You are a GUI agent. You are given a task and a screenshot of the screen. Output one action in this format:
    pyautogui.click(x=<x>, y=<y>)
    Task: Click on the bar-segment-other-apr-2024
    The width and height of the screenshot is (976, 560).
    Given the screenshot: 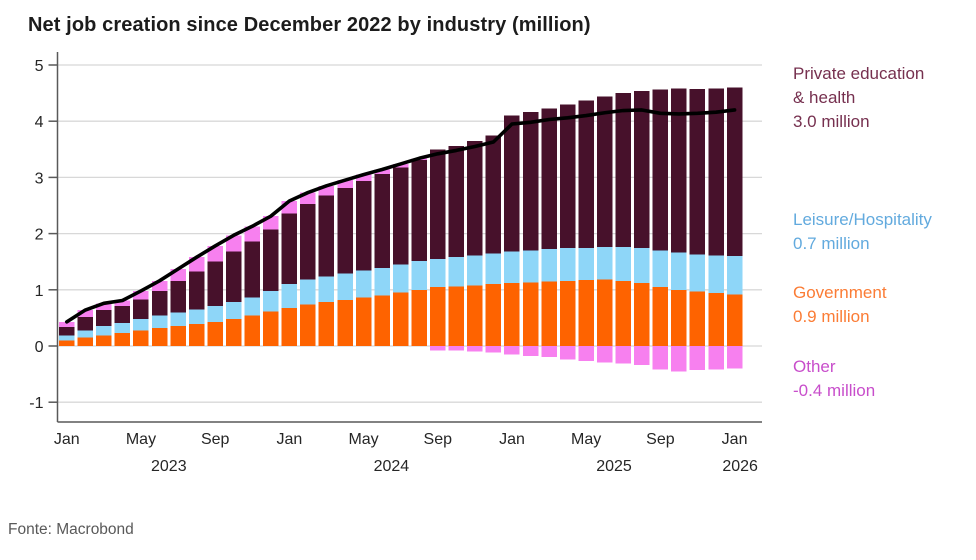 What is the action you would take?
    pyautogui.click(x=345, y=184)
    